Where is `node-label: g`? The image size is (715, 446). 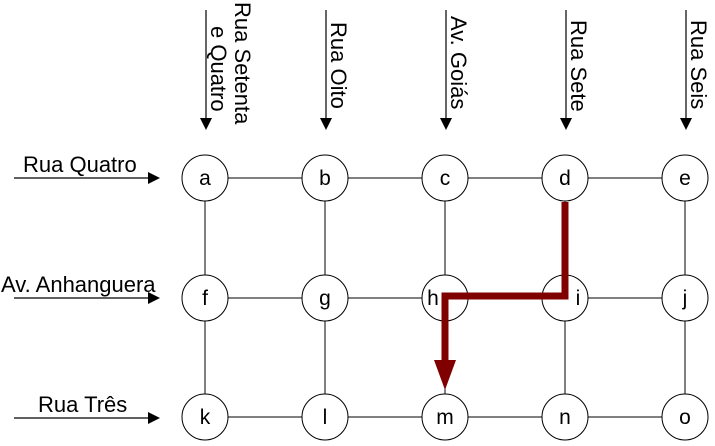 node-label: g is located at coordinates (325, 298).